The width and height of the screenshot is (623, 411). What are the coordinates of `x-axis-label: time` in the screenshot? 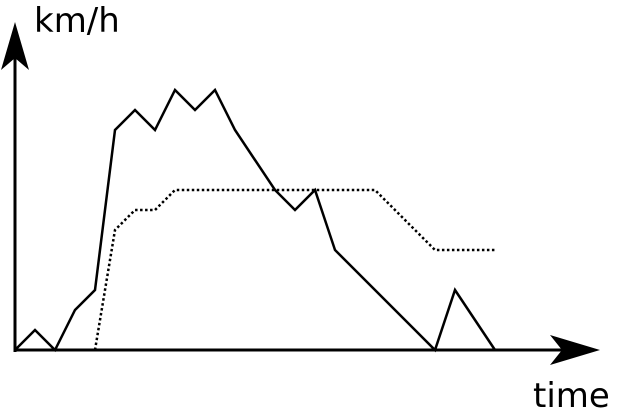 It's located at (571, 393).